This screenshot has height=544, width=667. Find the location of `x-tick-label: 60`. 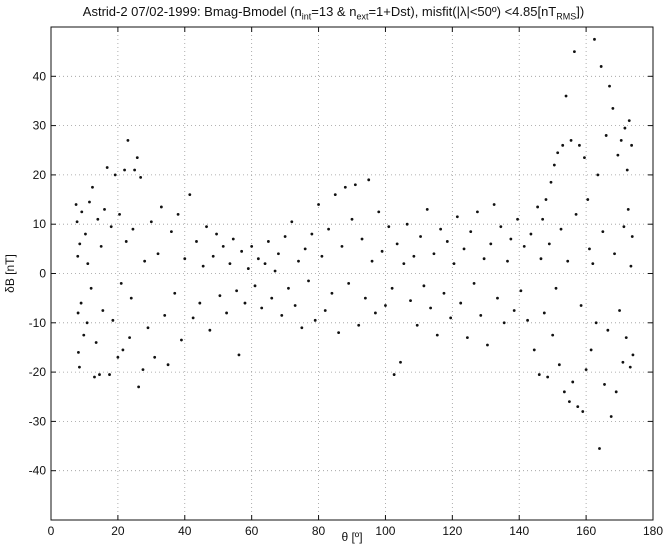

x-tick-label: 60 is located at coordinates (252, 531).